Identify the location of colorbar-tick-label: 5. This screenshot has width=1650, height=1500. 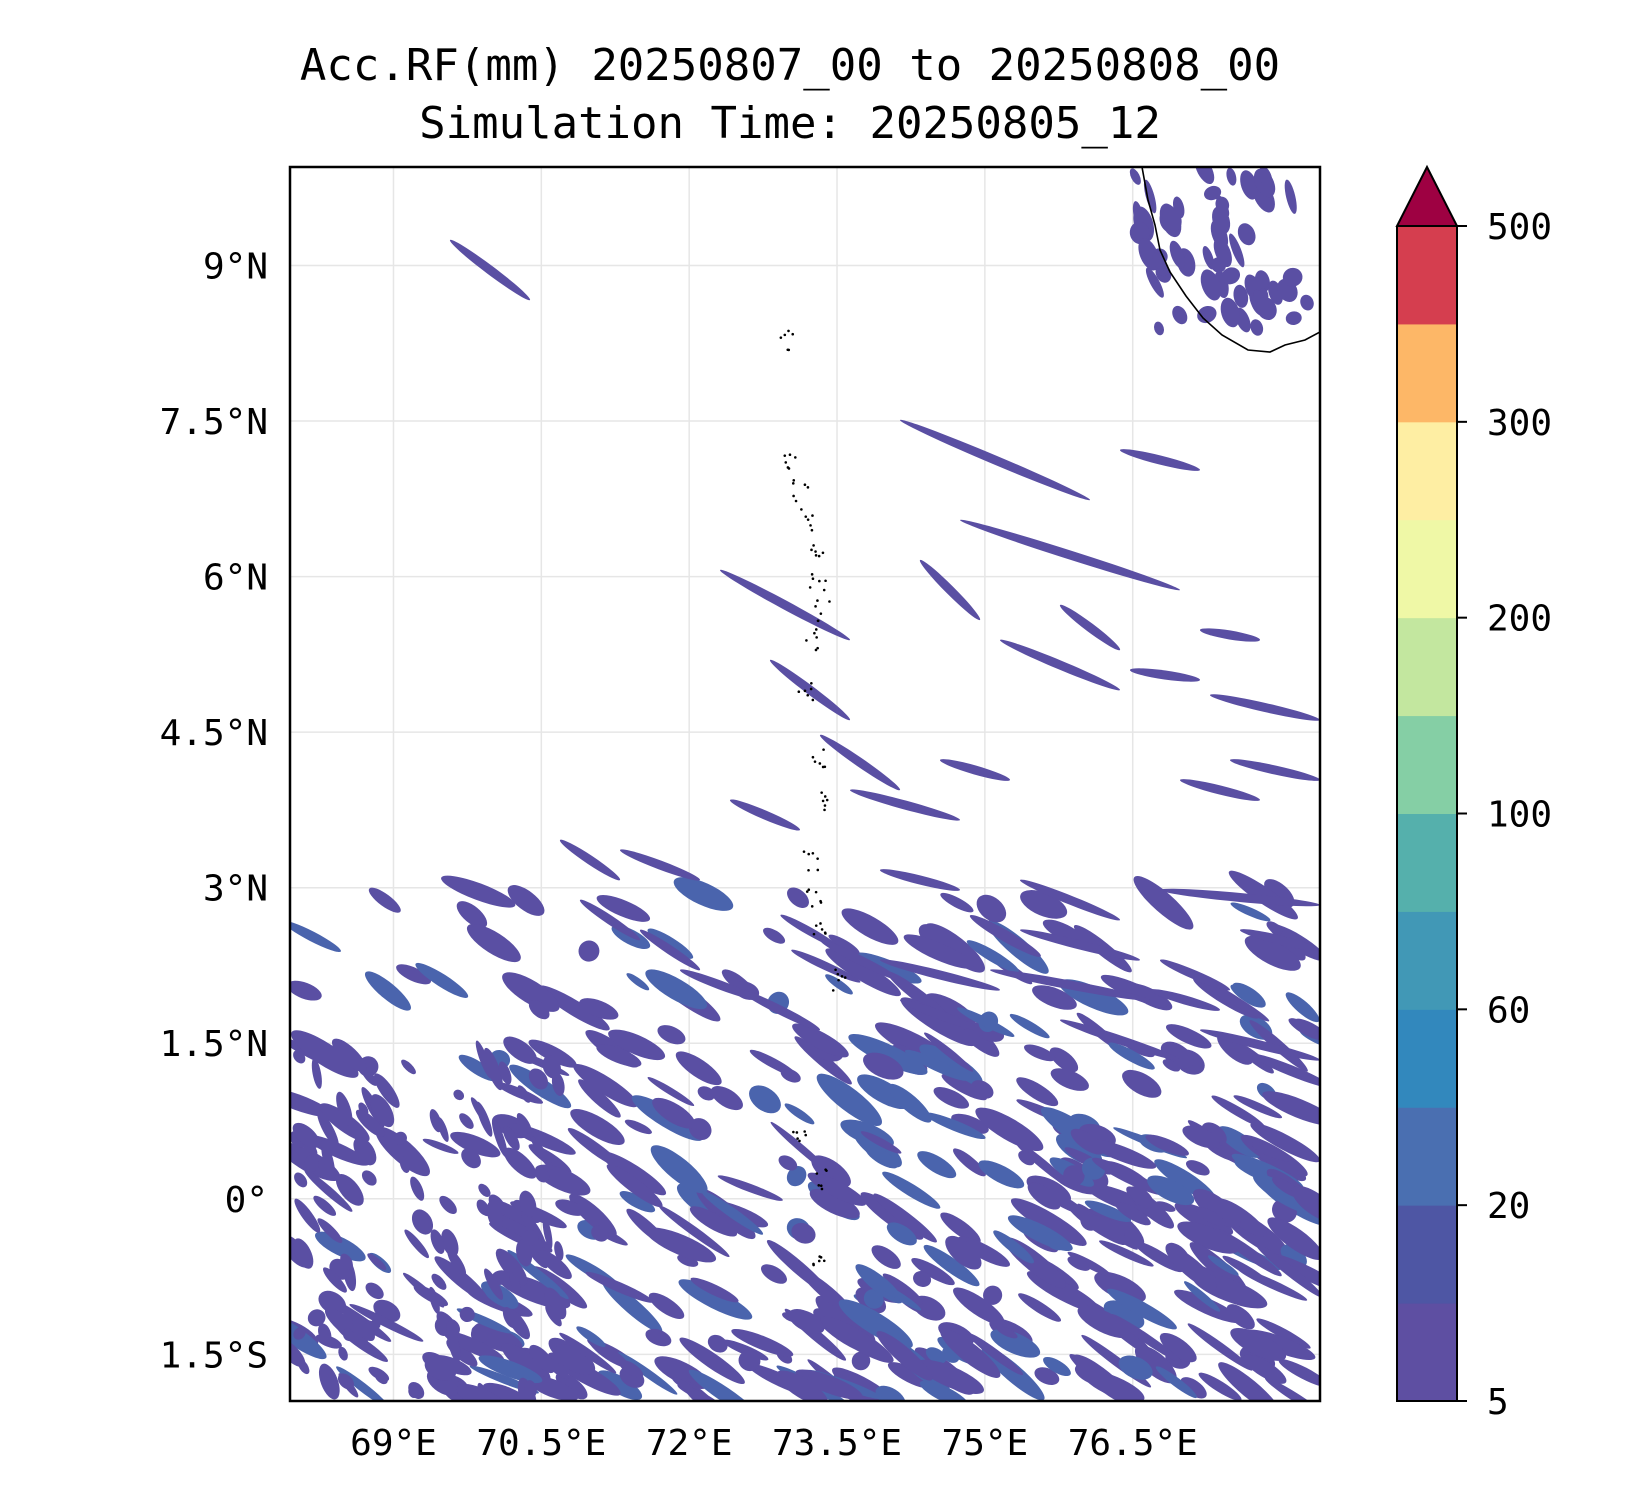
(1498, 1402).